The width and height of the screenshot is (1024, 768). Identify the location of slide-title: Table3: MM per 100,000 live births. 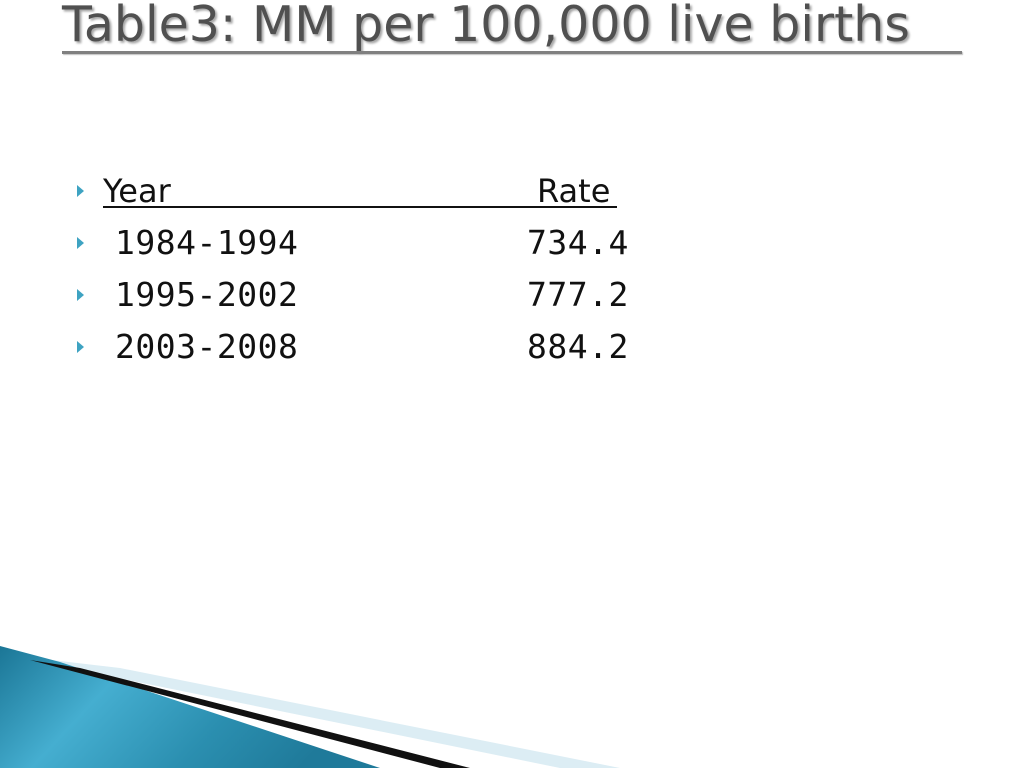
(486, 26).